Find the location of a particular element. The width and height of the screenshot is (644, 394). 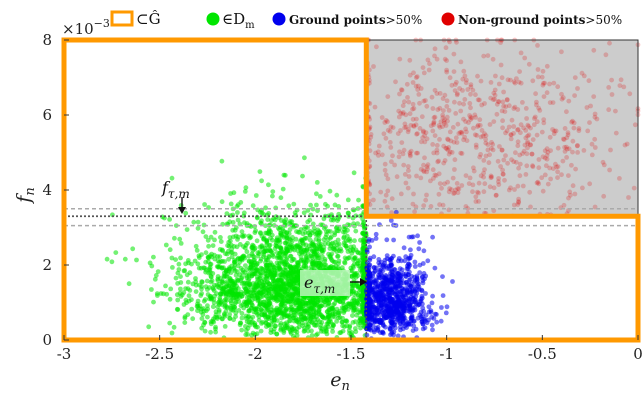

y-tick-label: 4 is located at coordinates (47, 190).